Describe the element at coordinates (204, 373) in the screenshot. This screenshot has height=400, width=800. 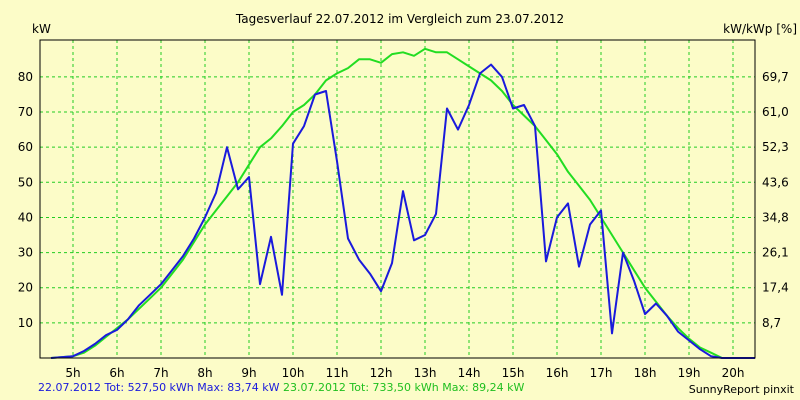
I see `x-tick-label: 8h` at that location.